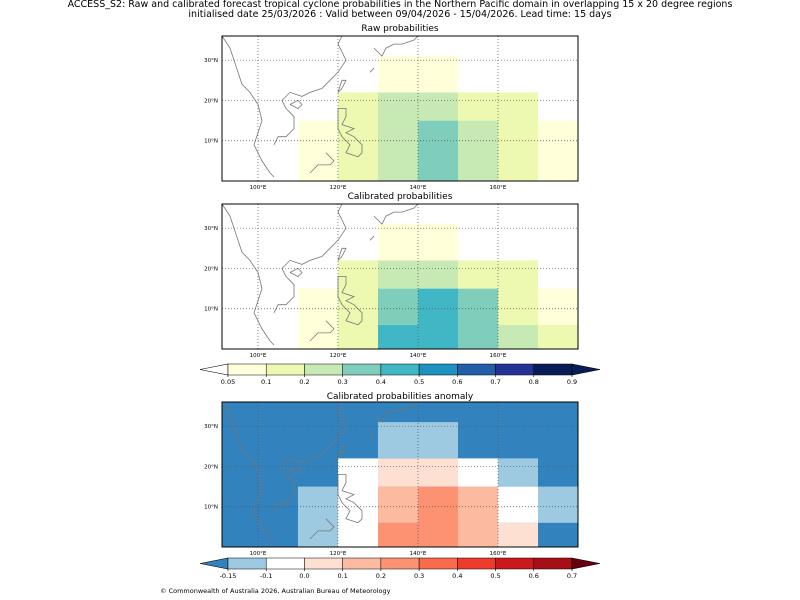  I want to click on probability-colorbar-tick-label: 0.5, so click(419, 382).